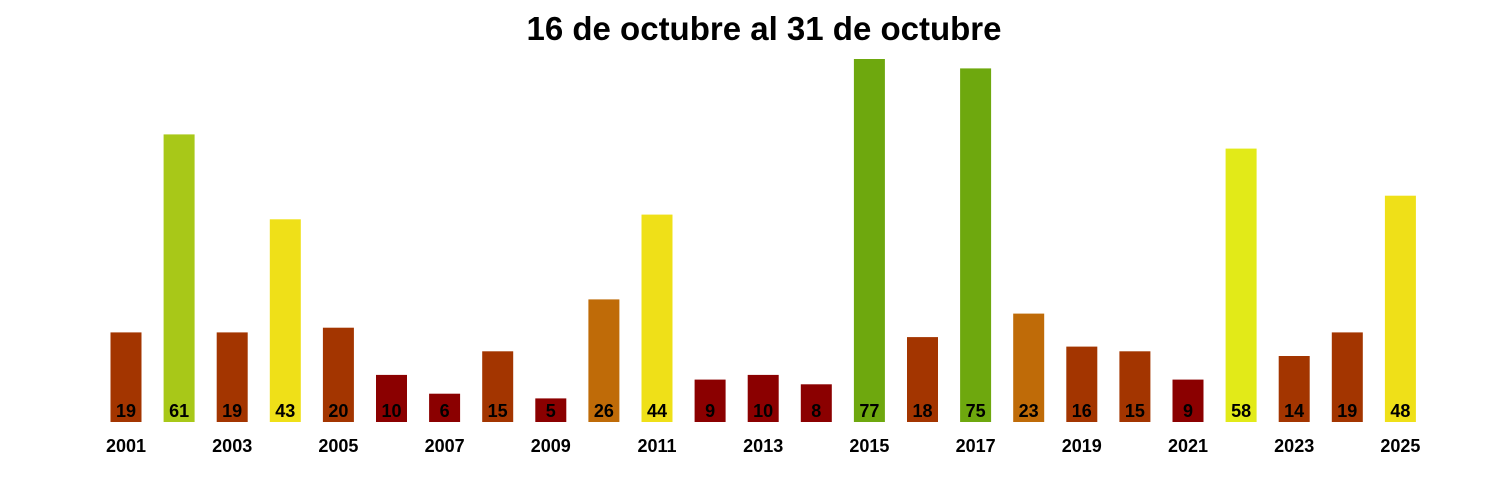 The width and height of the screenshot is (1500, 500). Describe the element at coordinates (445, 446) in the screenshot. I see `x-tick-label: 2007` at that location.